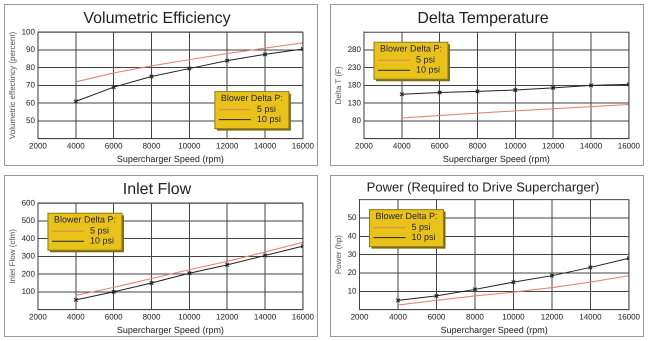 This screenshot has height=341, width=648. I want to click on chart-title: Delta Temperature, so click(483, 19).